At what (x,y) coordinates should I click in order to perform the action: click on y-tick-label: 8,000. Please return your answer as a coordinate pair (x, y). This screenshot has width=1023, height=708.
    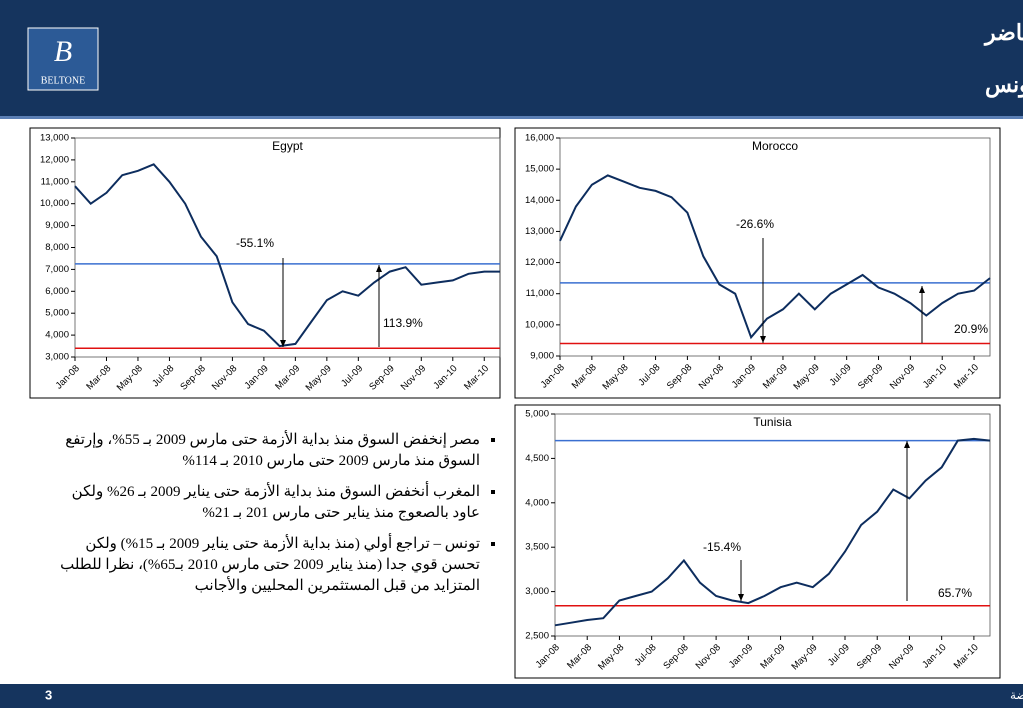
    Looking at the image, I should click on (57, 247).